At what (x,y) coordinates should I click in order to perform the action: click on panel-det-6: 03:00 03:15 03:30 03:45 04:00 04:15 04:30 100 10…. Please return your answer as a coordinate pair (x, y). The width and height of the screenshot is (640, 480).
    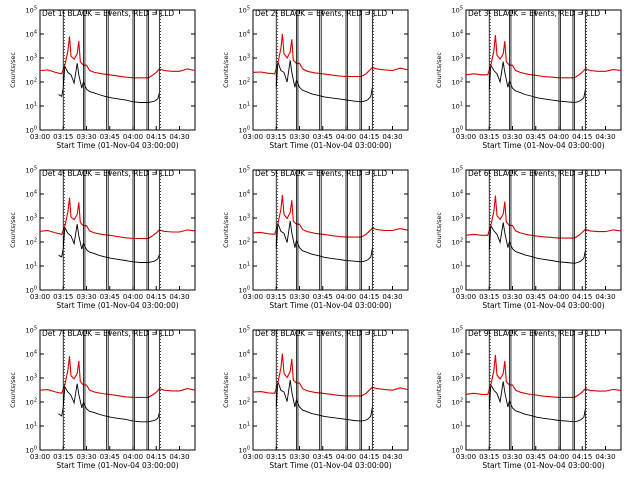
    Looking at the image, I should click on (528, 238).